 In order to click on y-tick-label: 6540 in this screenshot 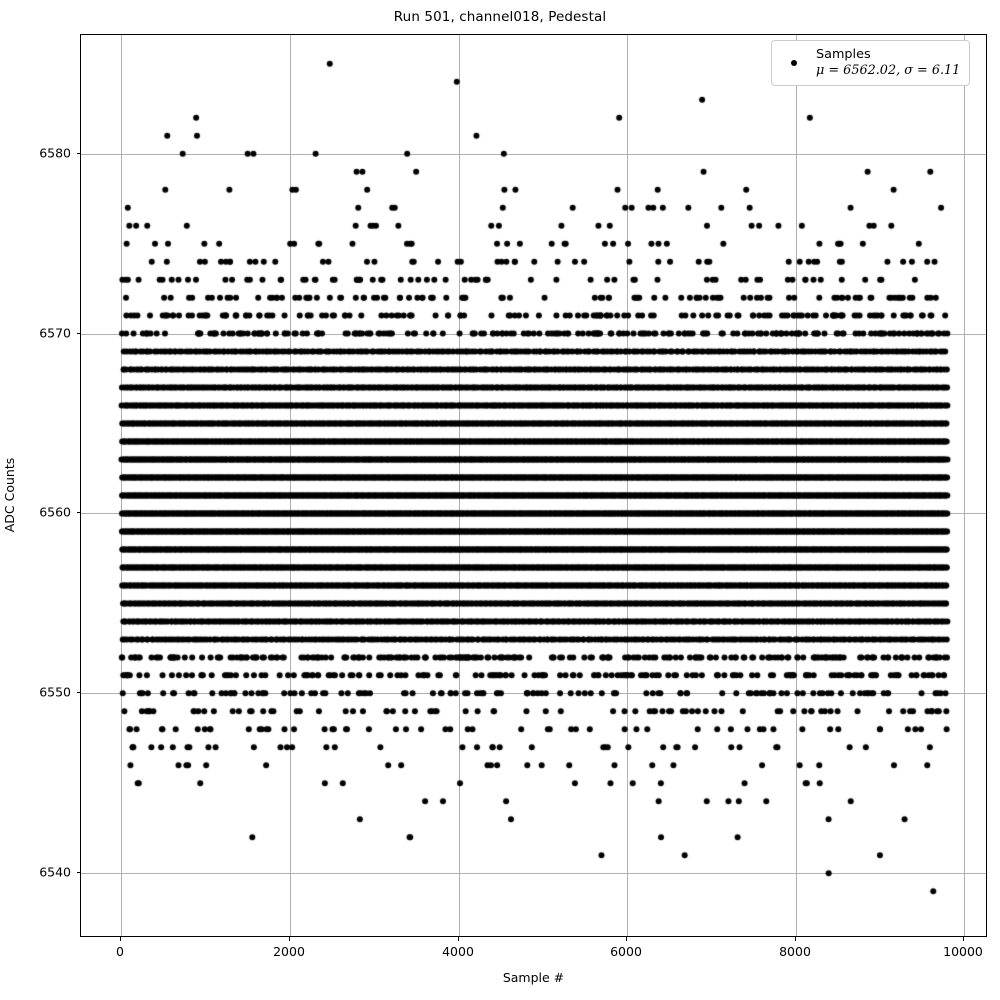, I will do `click(55, 872)`.